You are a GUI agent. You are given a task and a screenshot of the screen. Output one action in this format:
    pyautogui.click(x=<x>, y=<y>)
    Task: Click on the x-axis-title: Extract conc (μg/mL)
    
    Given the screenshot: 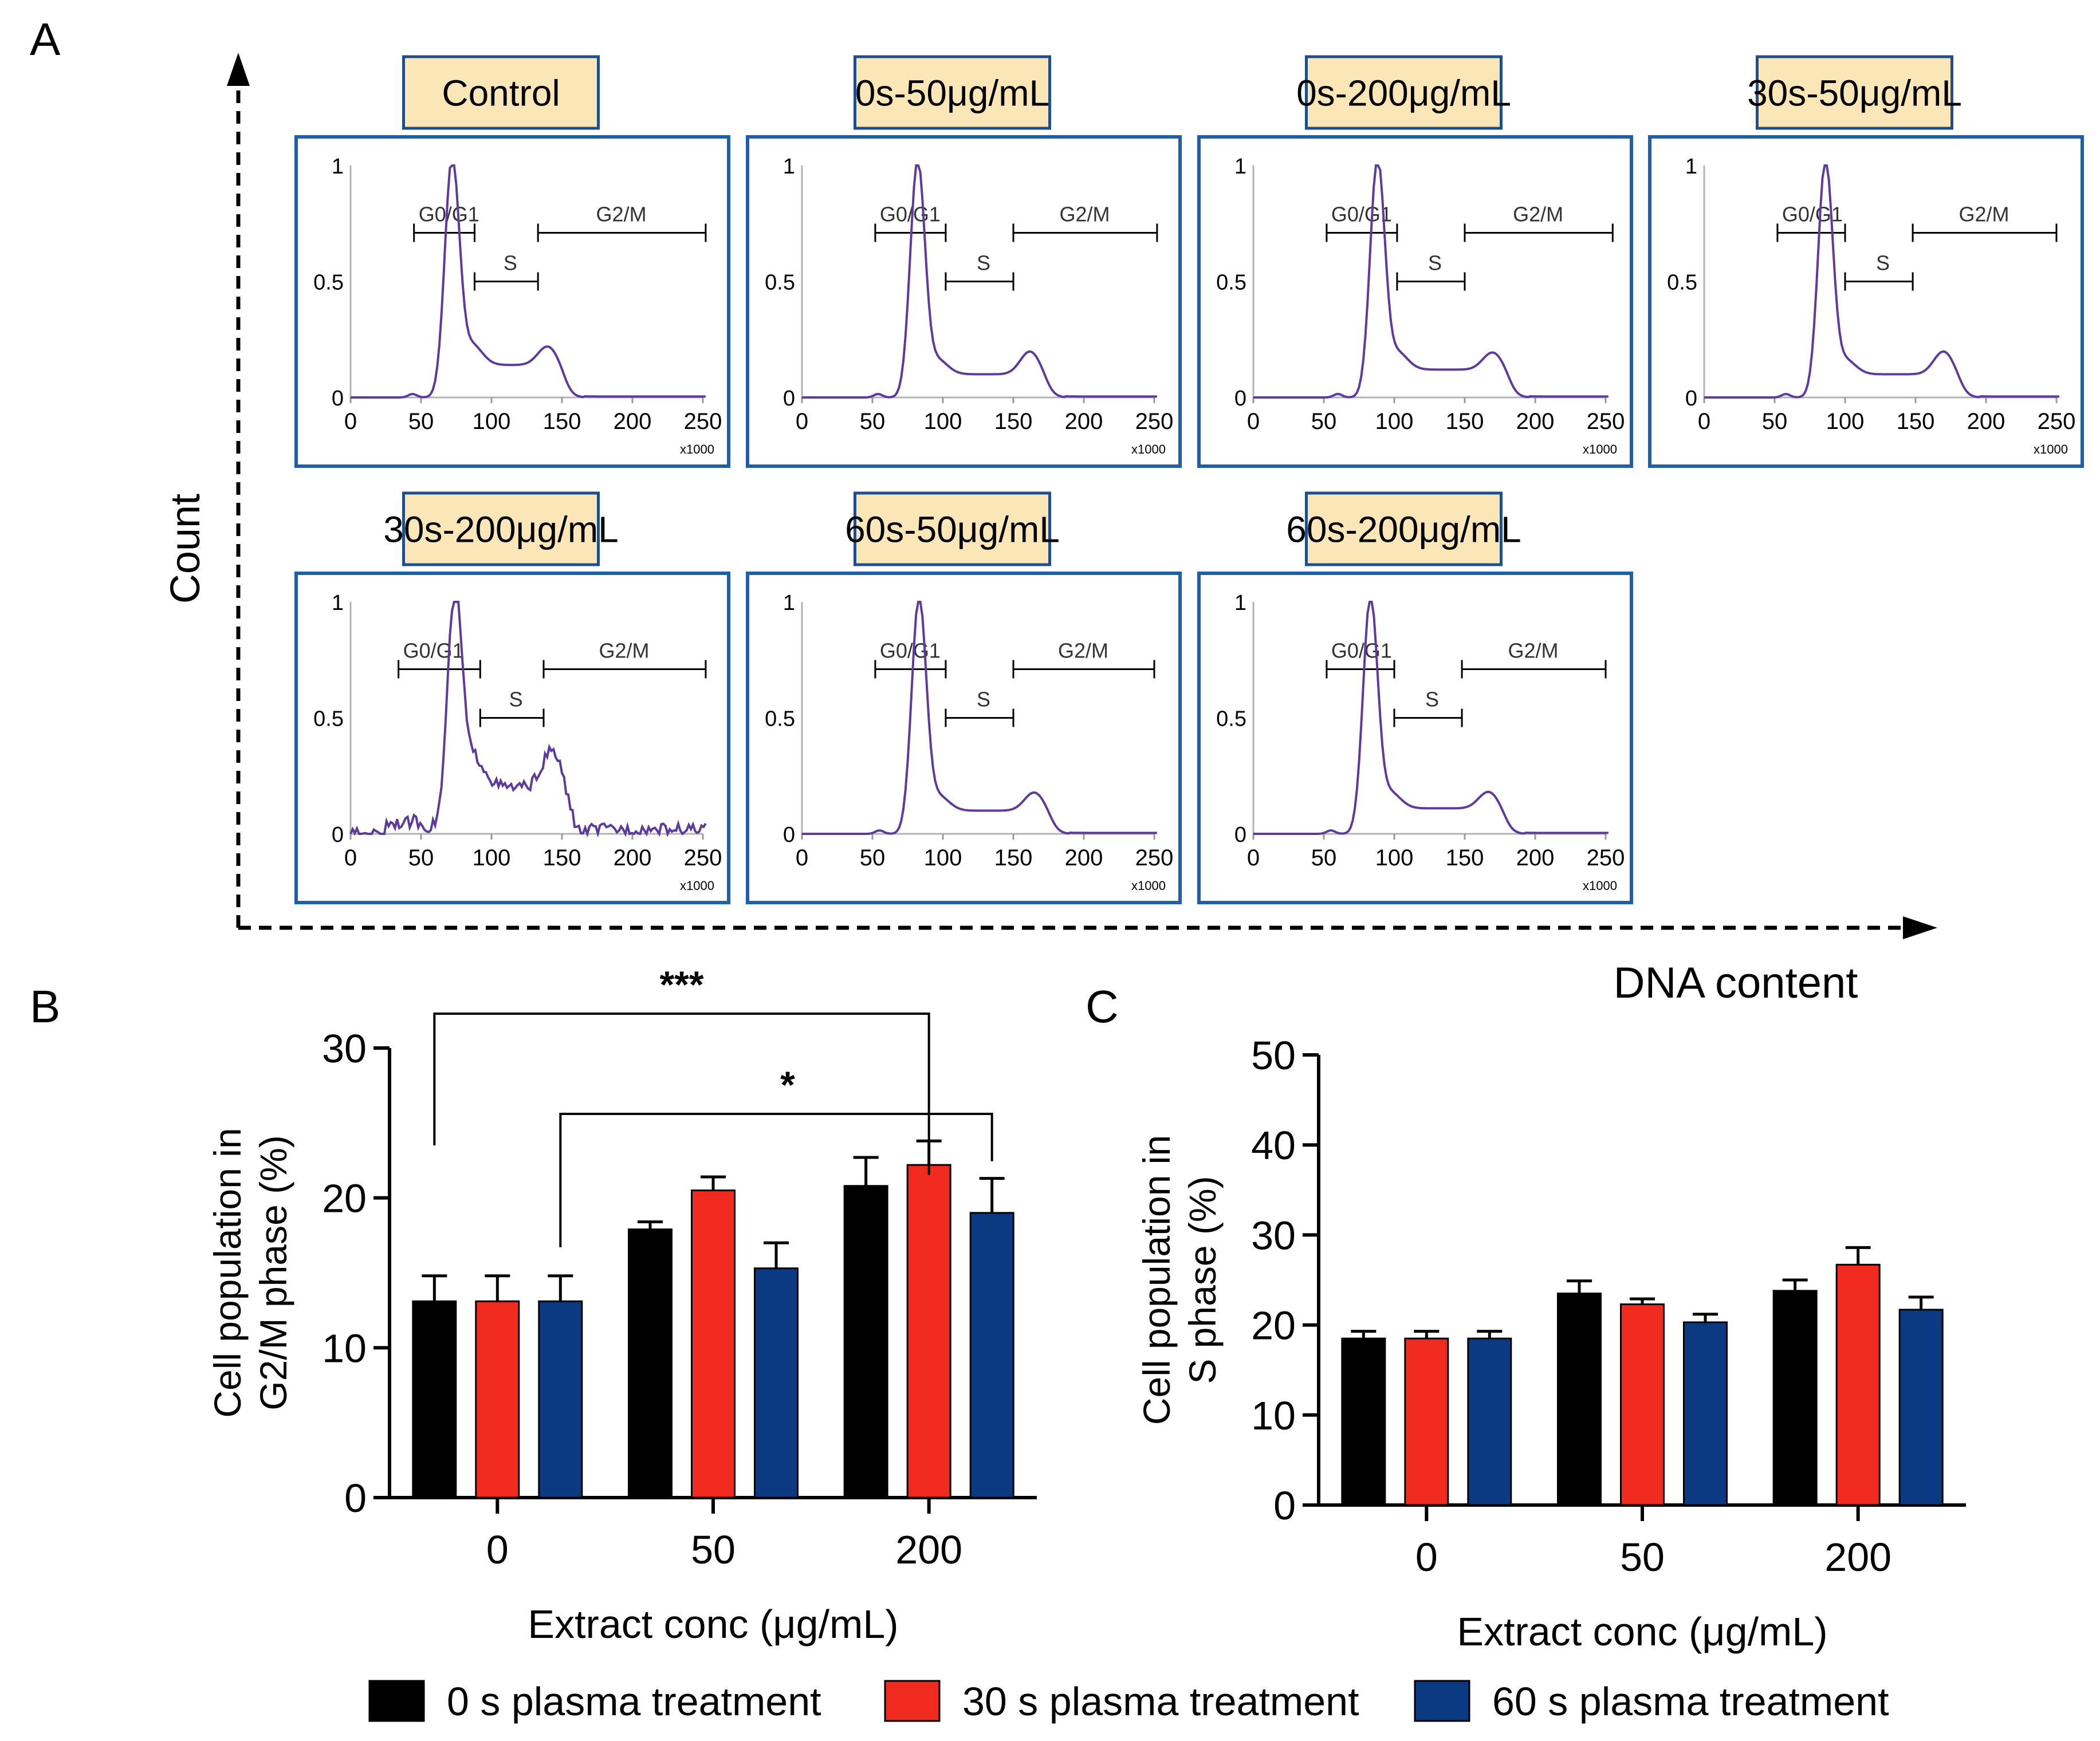 What is the action you would take?
    pyautogui.click(x=1642, y=1631)
    